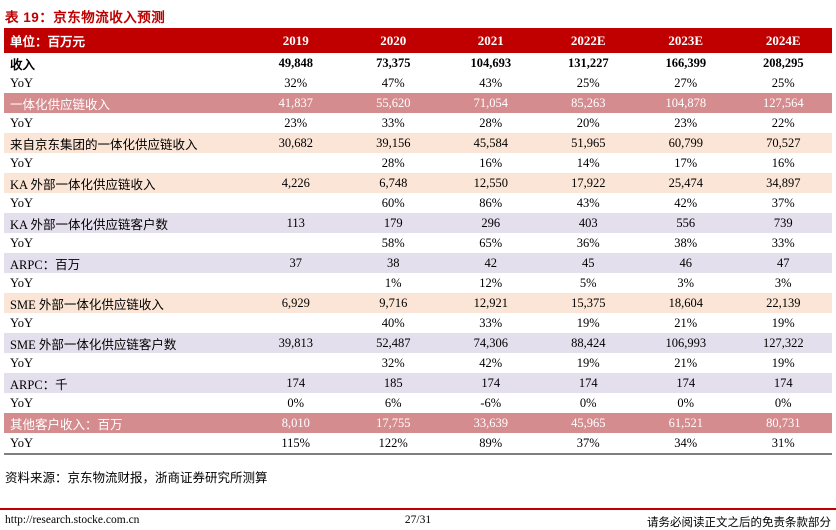 The image size is (836, 530). I want to click on year-header-cell: 2020, so click(393, 40).